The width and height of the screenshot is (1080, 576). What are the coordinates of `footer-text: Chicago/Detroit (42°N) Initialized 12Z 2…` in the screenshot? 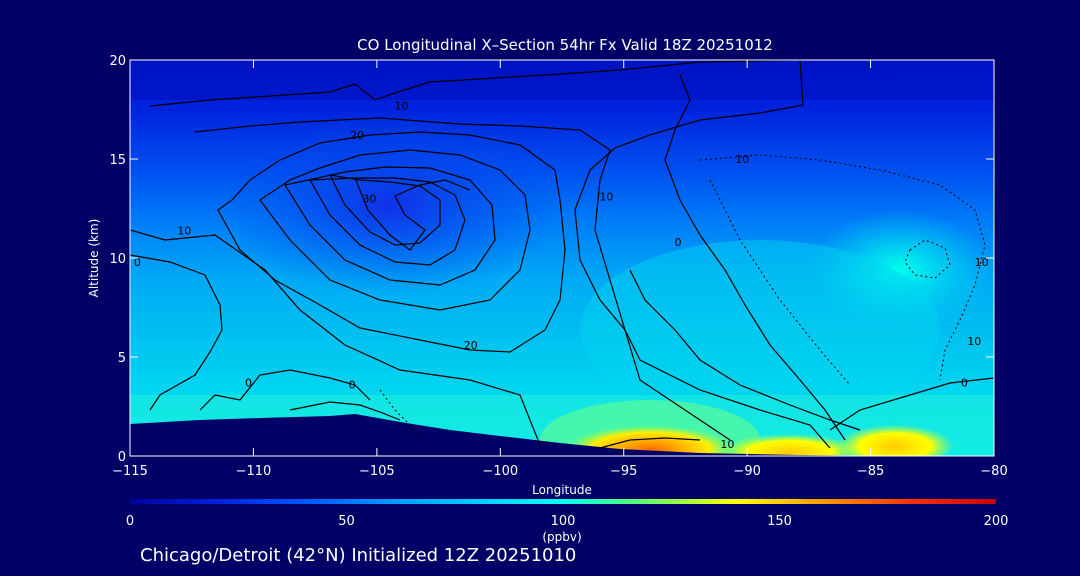 It's located at (358, 555).